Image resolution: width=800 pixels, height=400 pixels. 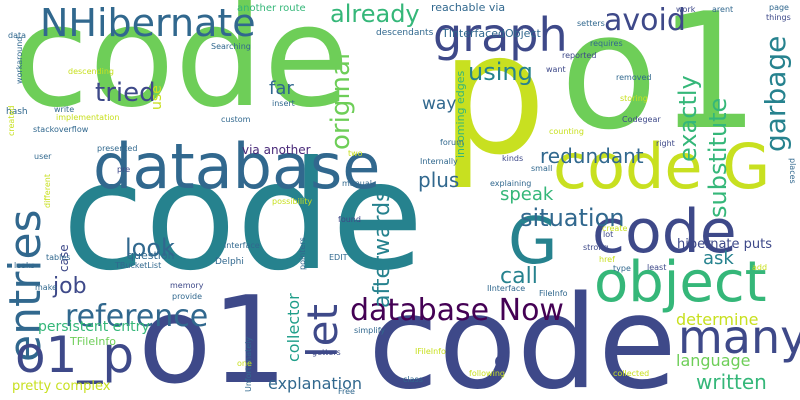 What do you see at coordinates (542, 168) in the screenshot?
I see `word-small: small` at bounding box center [542, 168].